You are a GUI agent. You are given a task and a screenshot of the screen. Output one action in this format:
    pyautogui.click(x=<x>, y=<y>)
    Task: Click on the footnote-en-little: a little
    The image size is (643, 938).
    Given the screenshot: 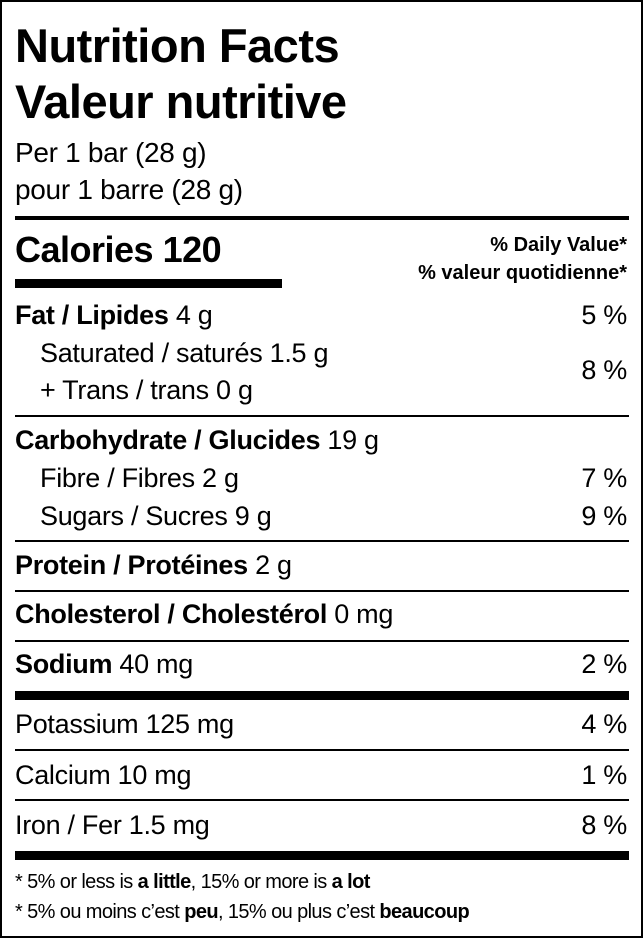 What is the action you would take?
    pyautogui.click(x=164, y=882)
    